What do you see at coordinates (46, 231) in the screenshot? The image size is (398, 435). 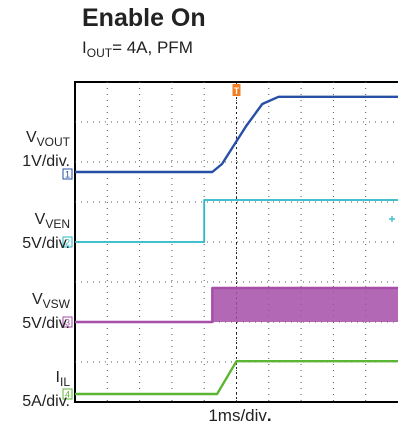 I see `ven-label: VVEN 5V/div.` at bounding box center [46, 231].